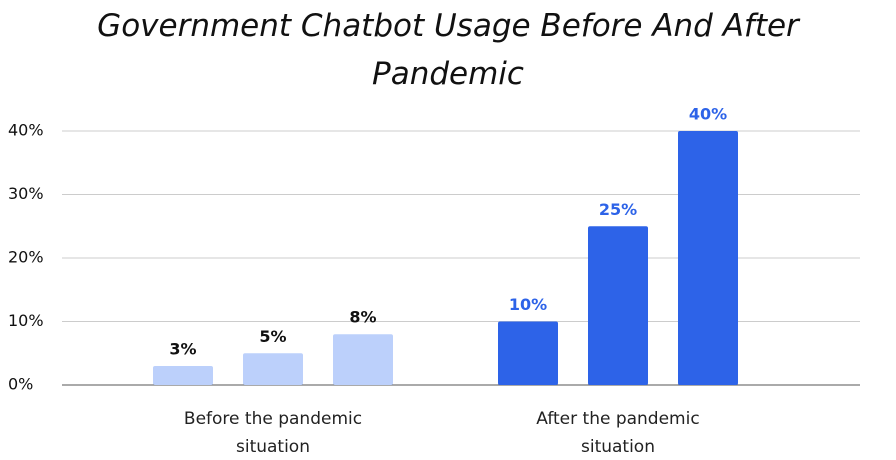  I want to click on value-label: 3%, so click(182, 348).